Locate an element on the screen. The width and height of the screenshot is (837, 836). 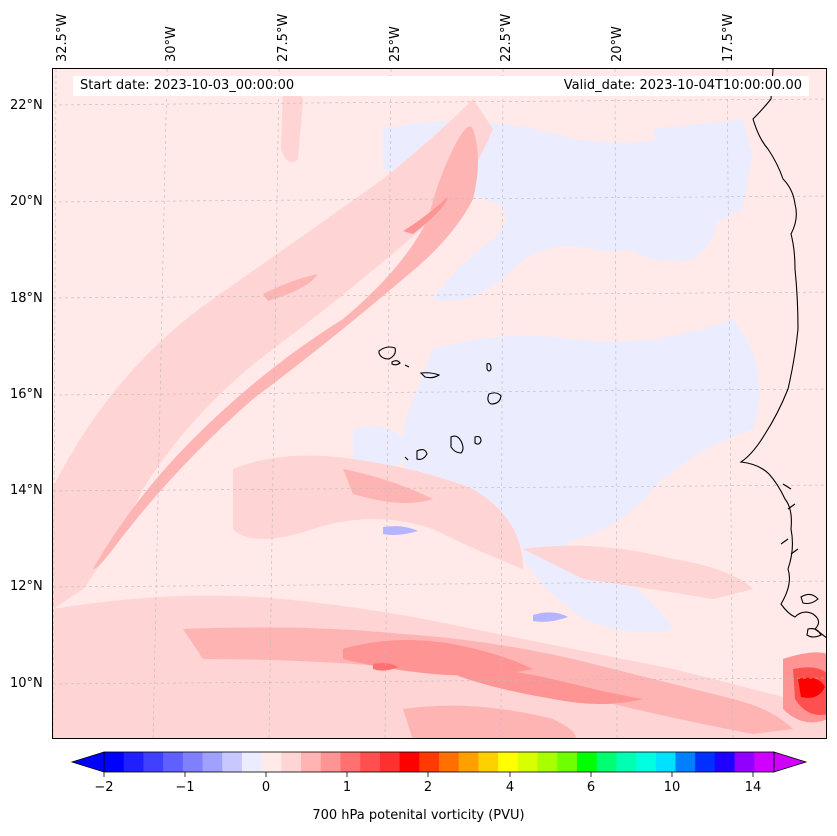
lon-label-17-5w: 17.5°W is located at coordinates (728, 37).